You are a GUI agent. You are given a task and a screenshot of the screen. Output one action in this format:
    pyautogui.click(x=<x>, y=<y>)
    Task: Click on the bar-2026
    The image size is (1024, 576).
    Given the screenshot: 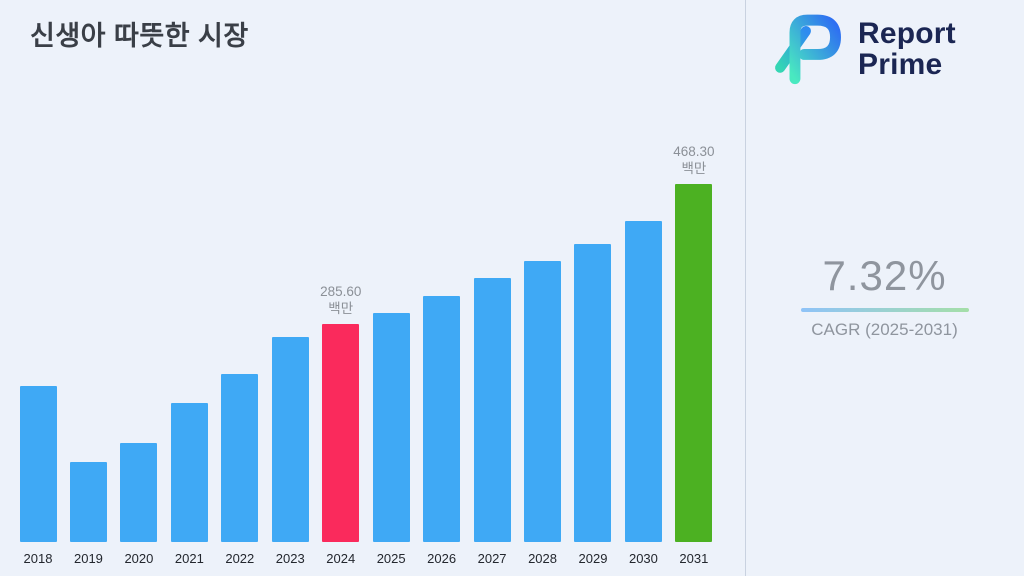 What is the action you would take?
    pyautogui.click(x=442, y=419)
    